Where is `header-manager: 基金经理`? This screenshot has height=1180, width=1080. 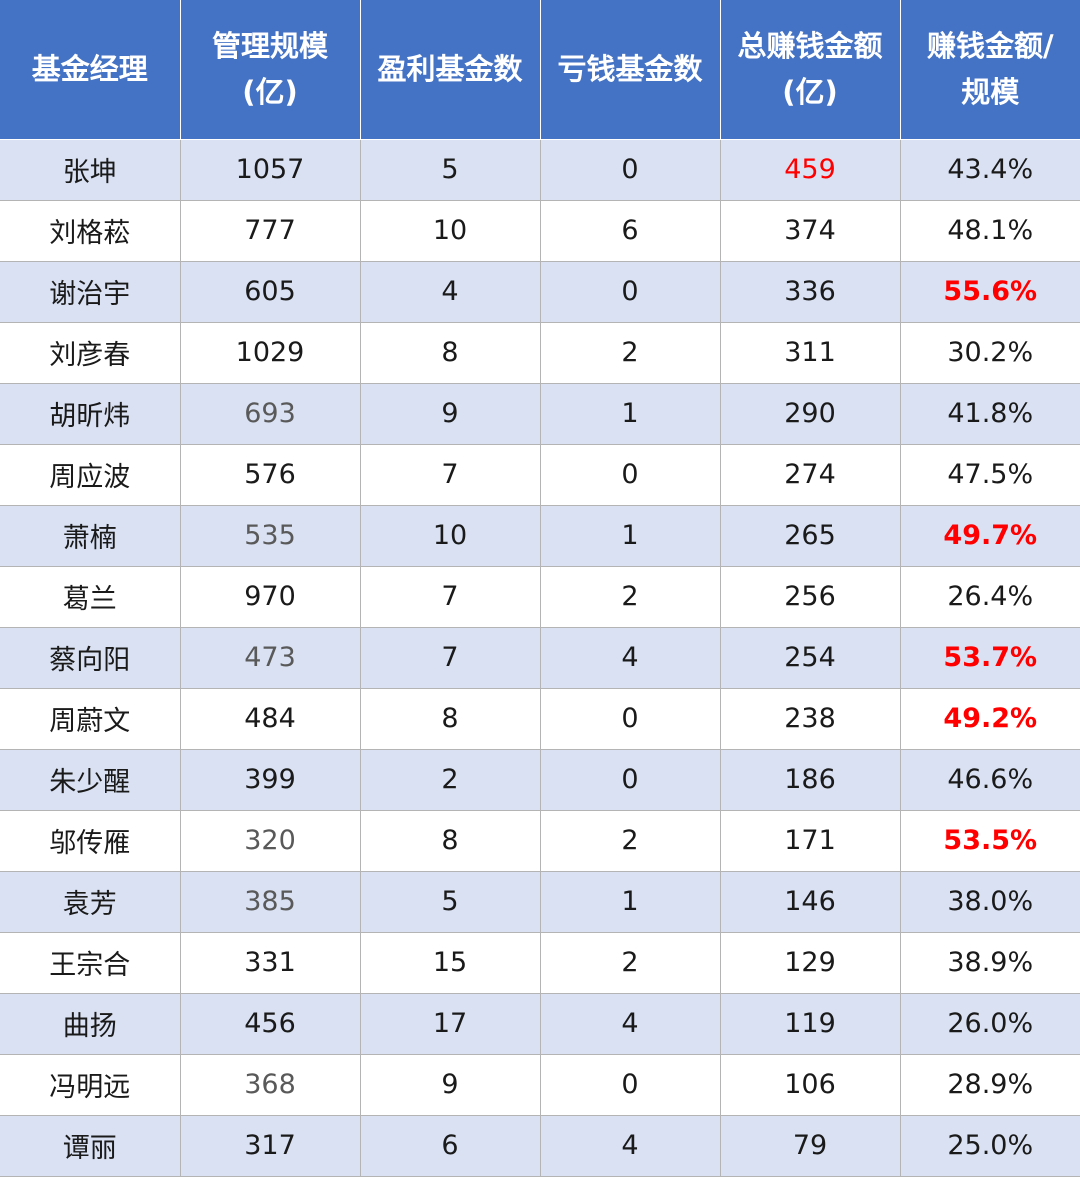
header-manager: 基金经理 is located at coordinates (90, 70).